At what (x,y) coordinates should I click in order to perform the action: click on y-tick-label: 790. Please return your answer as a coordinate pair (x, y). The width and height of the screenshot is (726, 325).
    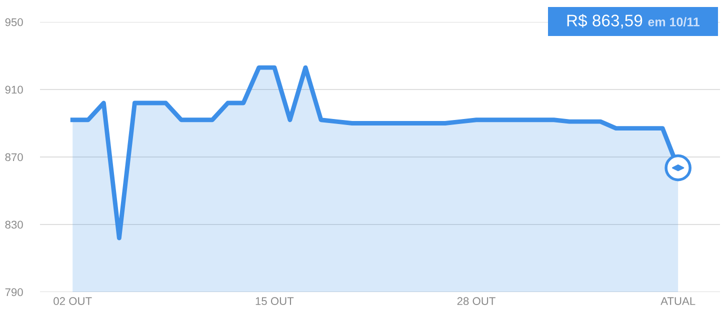
    Looking at the image, I should click on (14, 292).